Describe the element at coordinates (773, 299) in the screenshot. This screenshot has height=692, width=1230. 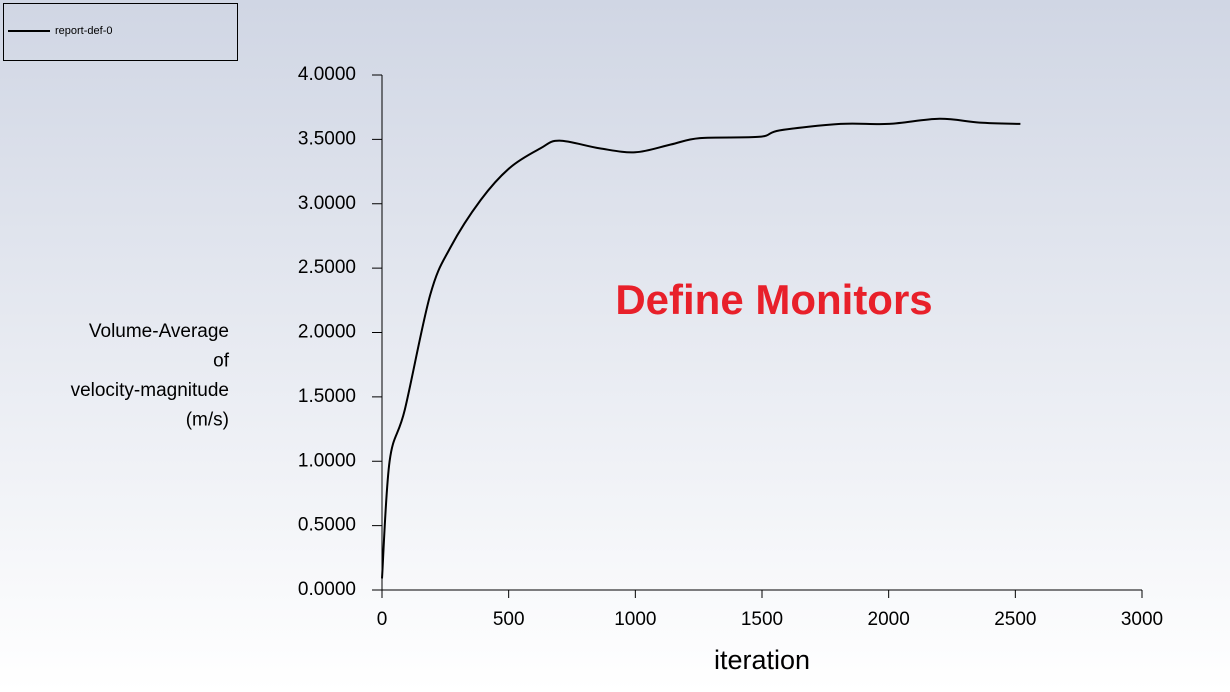
I see `annotation: Define Monitors` at that location.